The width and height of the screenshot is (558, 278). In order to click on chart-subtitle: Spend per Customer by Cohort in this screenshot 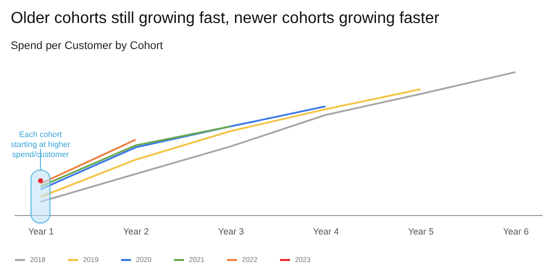, I will do `click(86, 46)`.